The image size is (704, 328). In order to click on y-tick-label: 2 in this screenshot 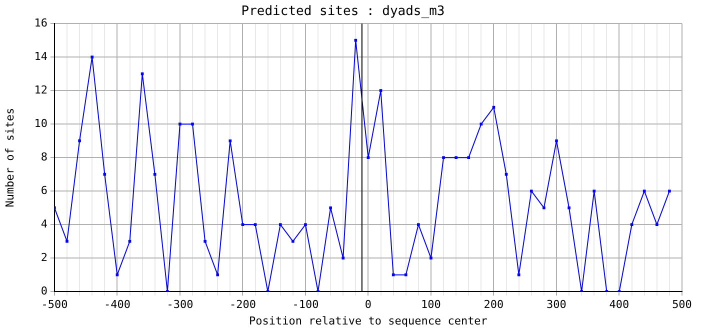, I will do `click(44, 257)`.